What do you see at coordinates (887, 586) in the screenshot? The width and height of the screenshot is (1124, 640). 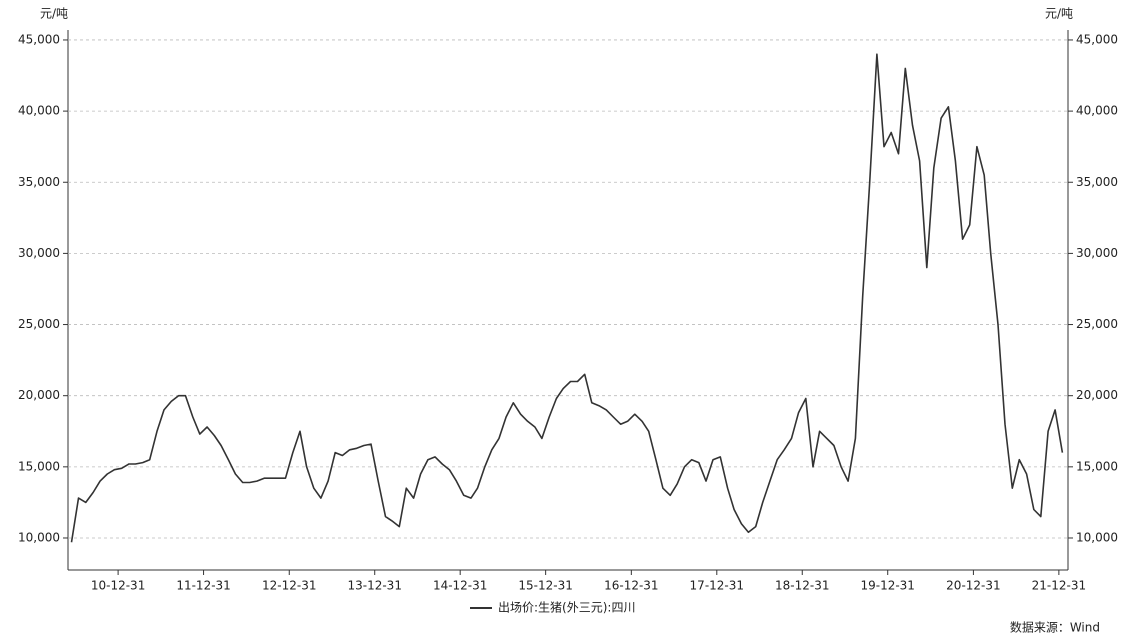 I see `x-tick-label: 19-12-31` at bounding box center [887, 586].